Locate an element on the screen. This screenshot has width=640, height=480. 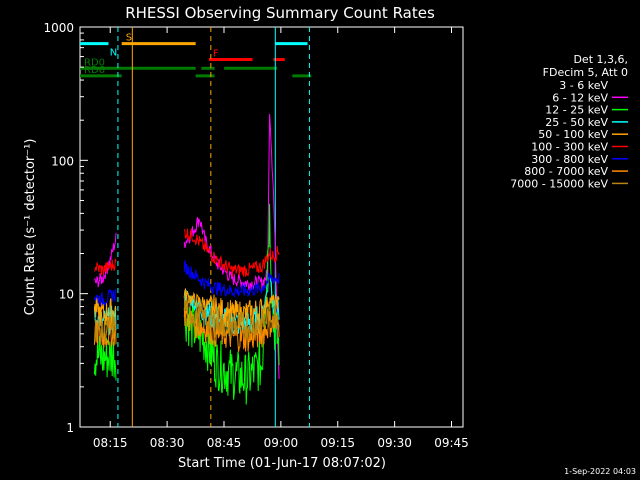
y-tick-label: 1 is located at coordinates (70, 428).